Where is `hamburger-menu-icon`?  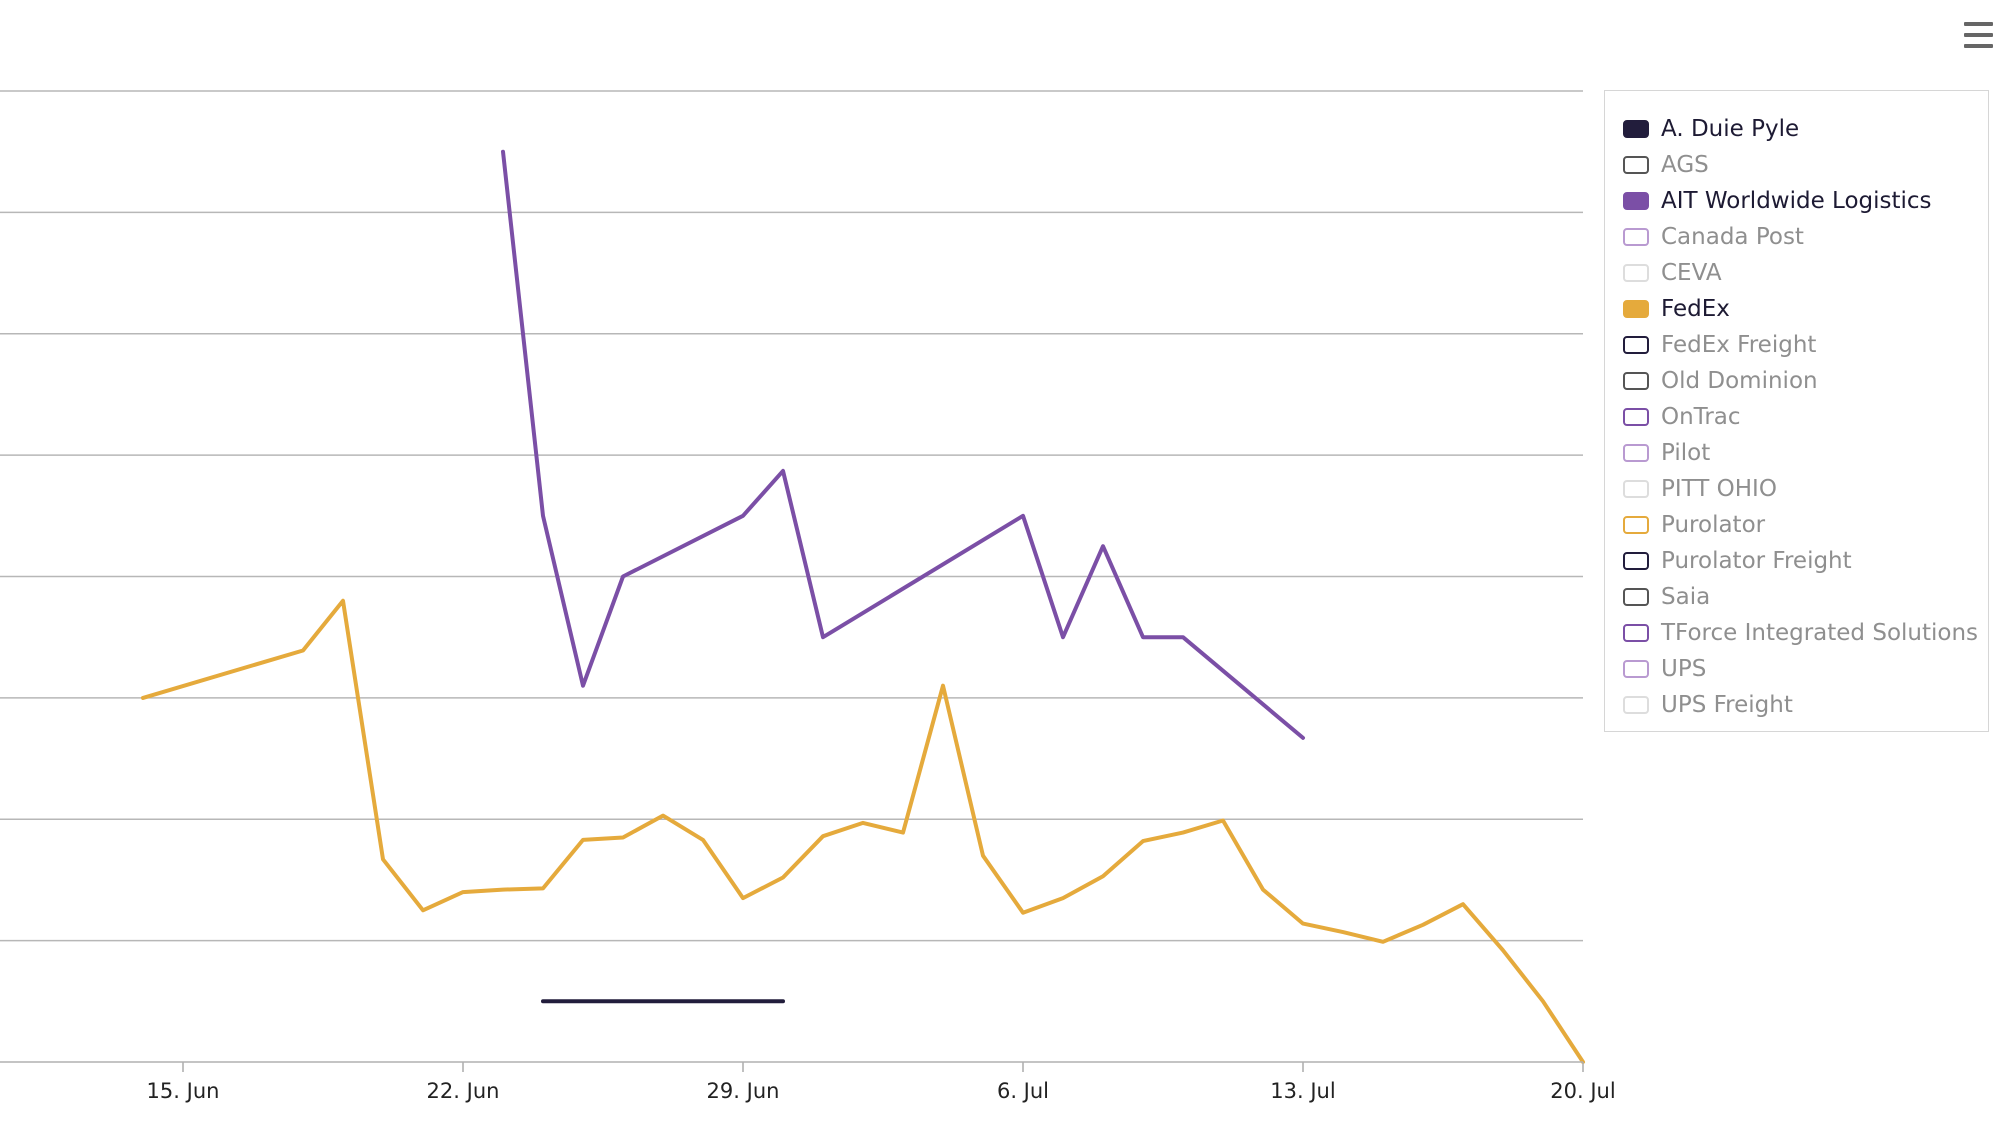 hamburger-menu-icon is located at coordinates (1979, 35).